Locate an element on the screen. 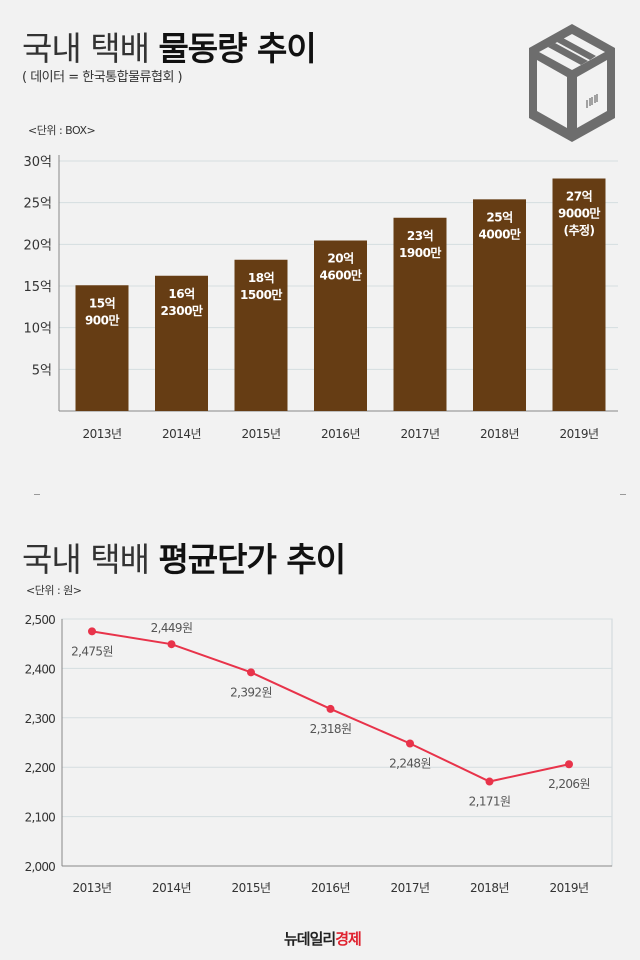  bar-data-label: 18억 is located at coordinates (261, 278).